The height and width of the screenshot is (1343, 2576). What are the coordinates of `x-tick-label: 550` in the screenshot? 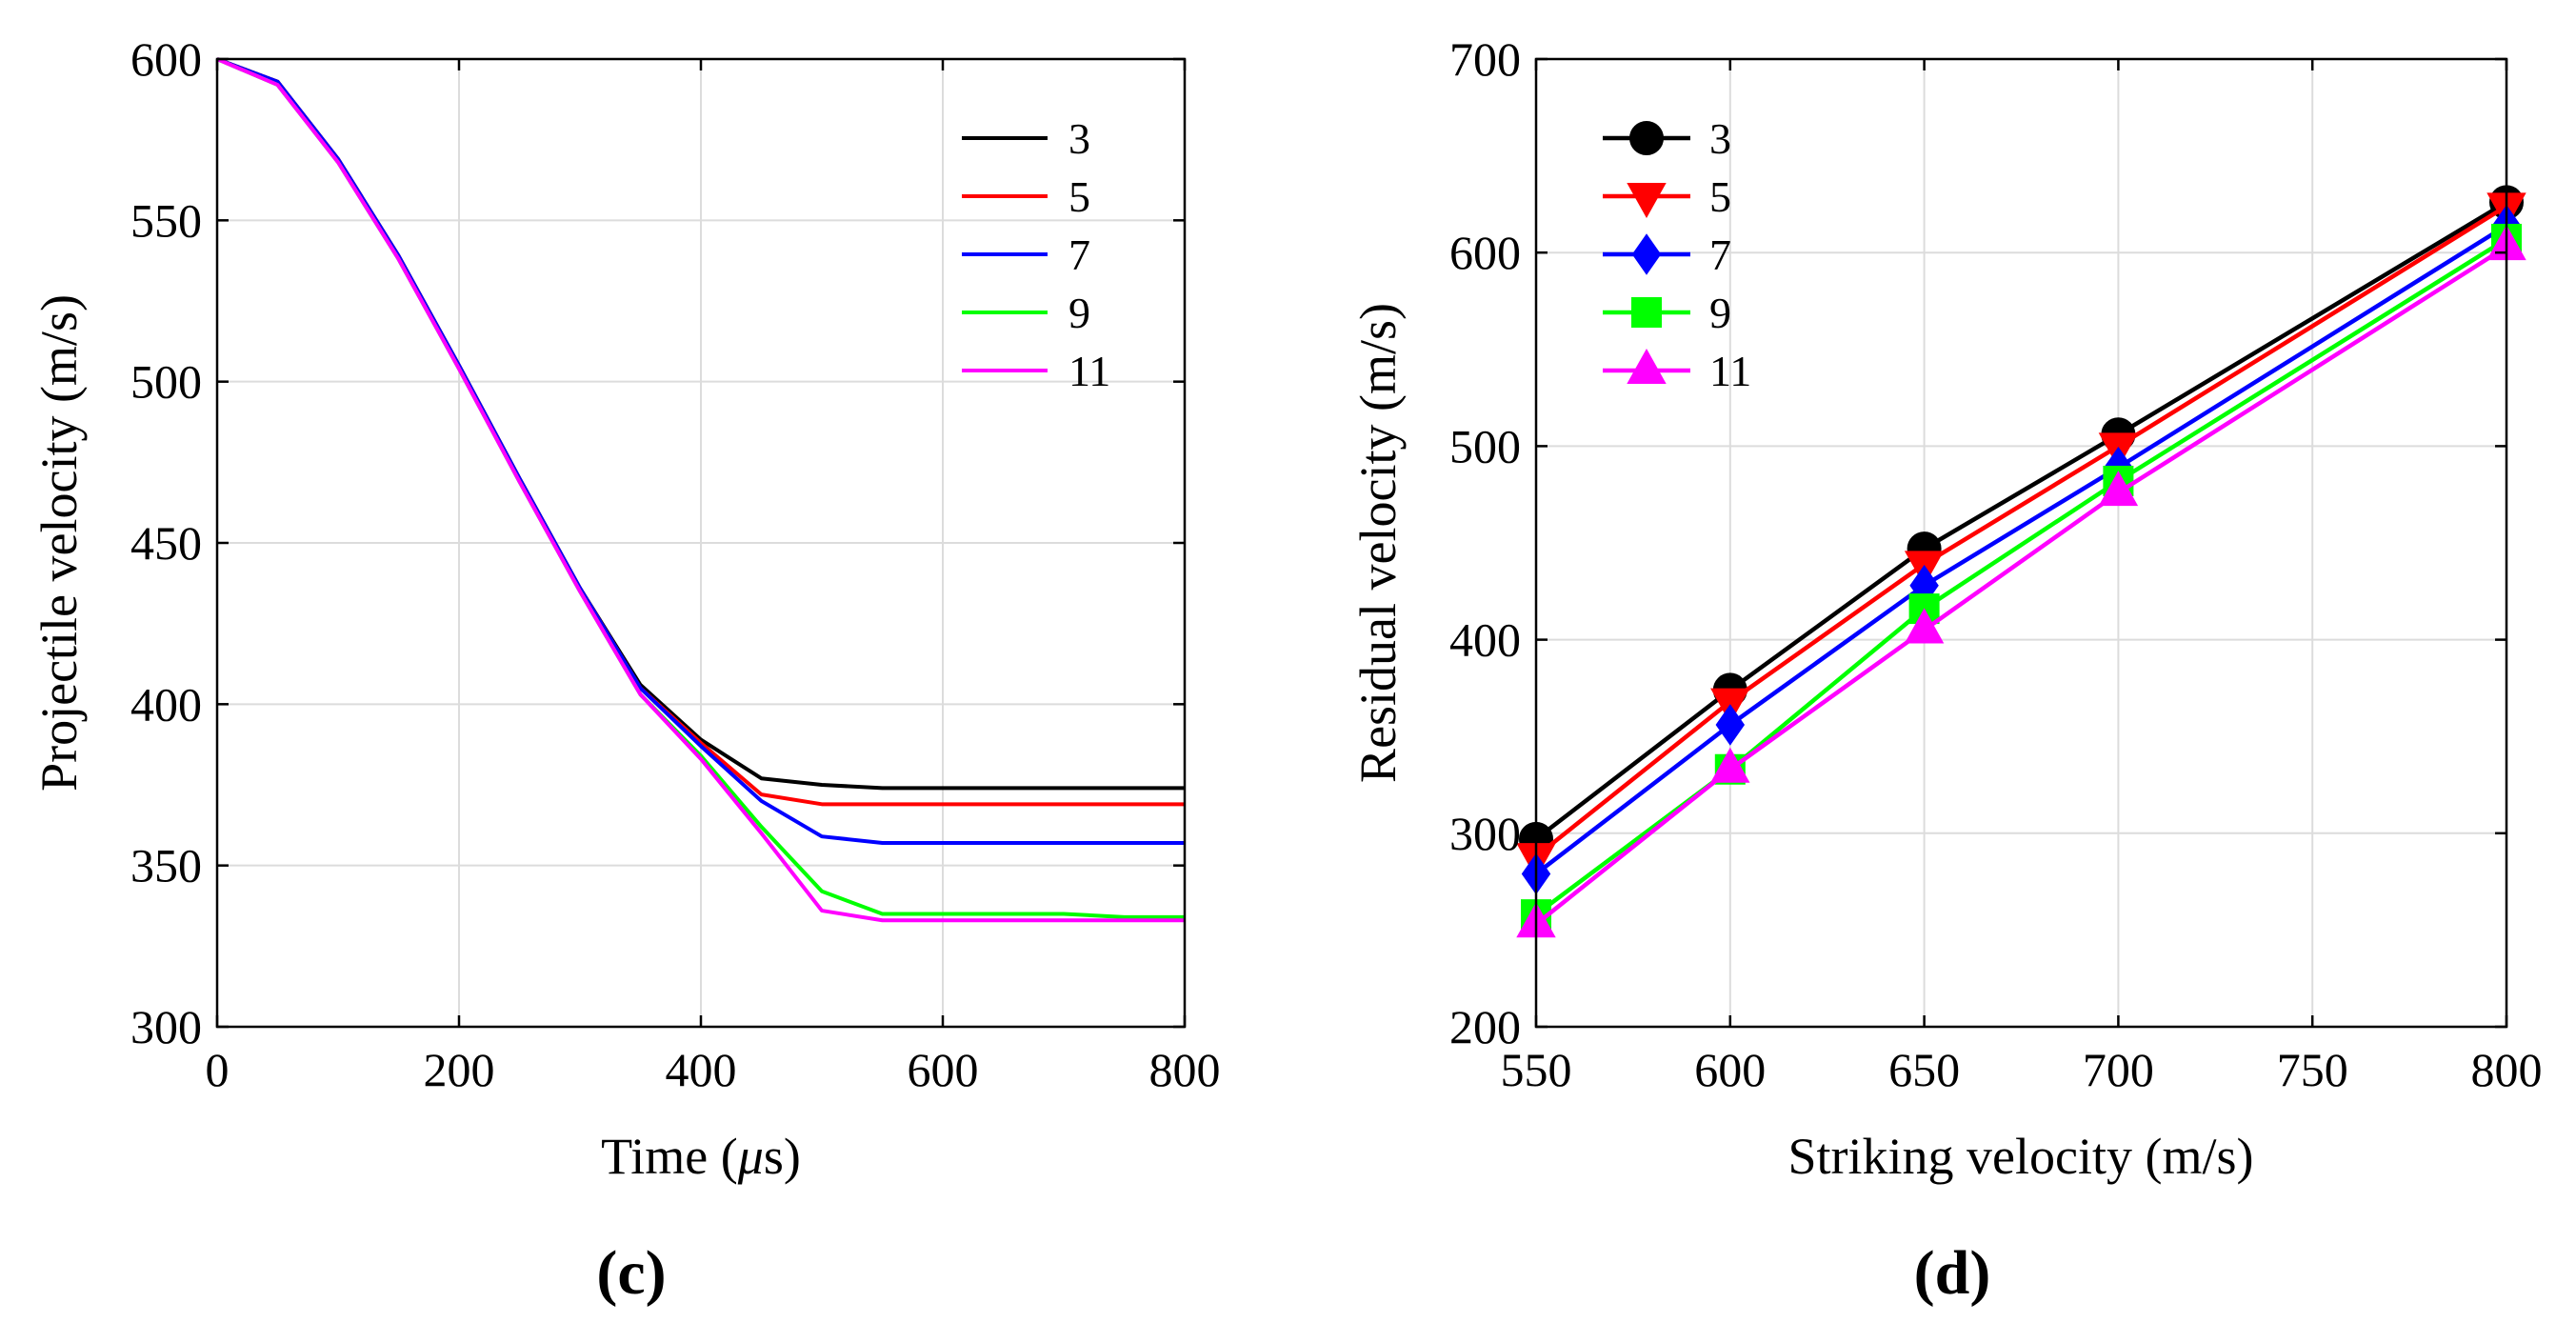 It's located at (1536, 1069).